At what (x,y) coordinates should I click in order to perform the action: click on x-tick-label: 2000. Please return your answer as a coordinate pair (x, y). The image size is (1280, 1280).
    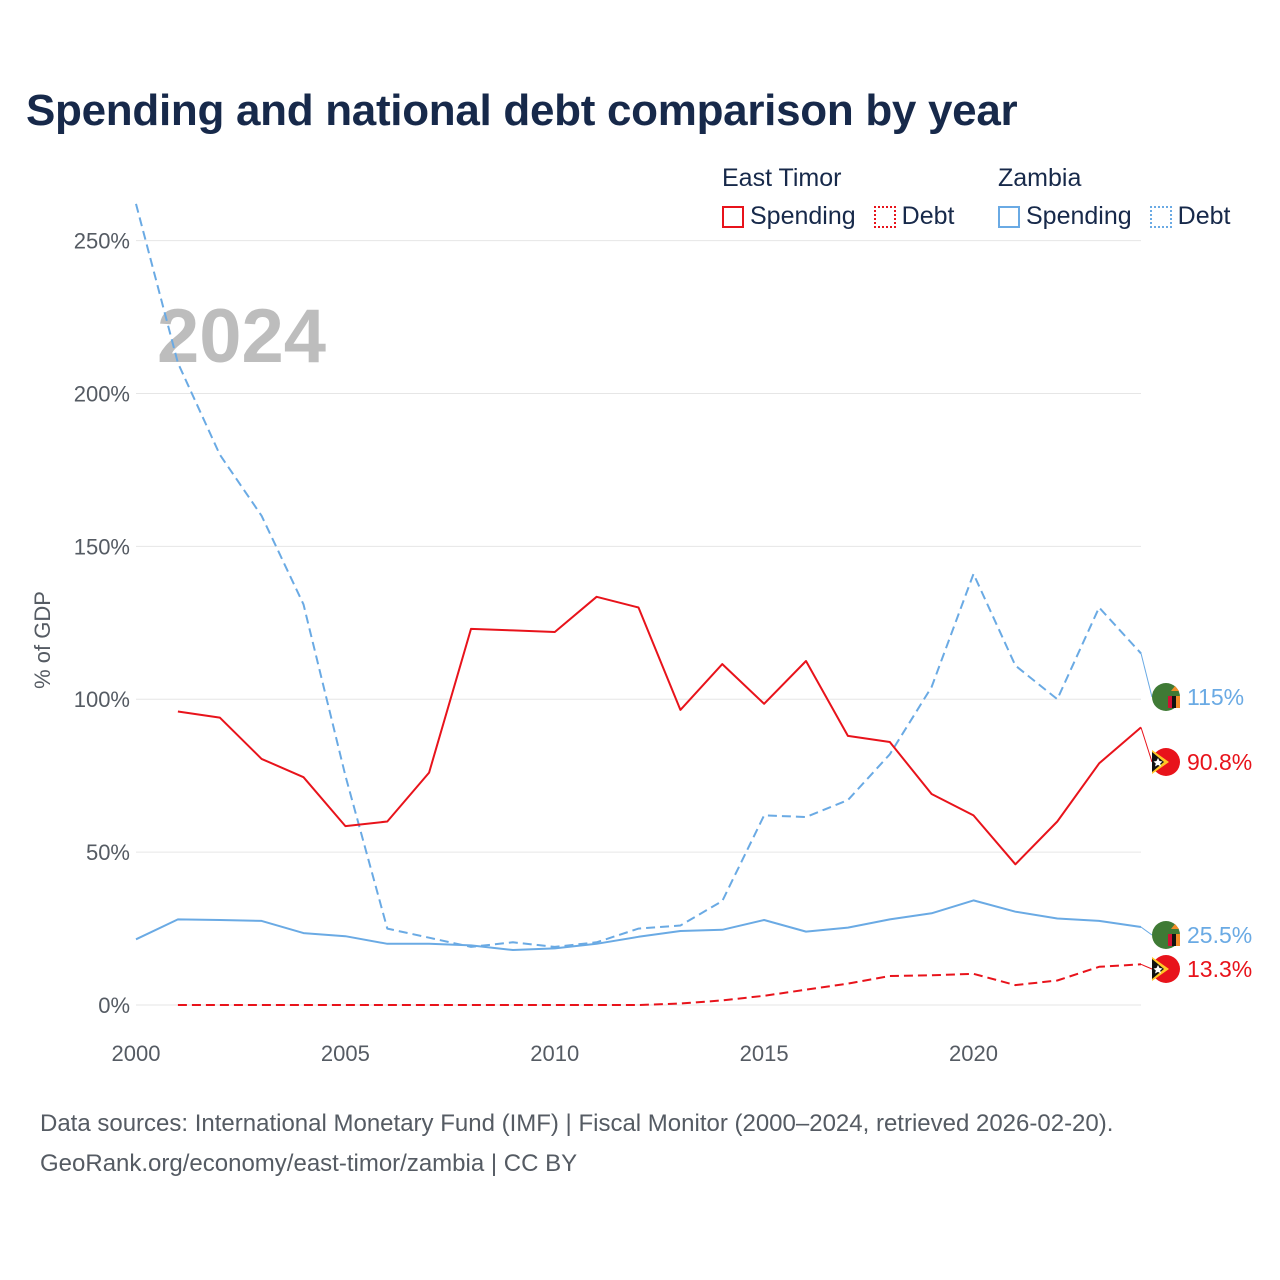
    Looking at the image, I should click on (136, 1053).